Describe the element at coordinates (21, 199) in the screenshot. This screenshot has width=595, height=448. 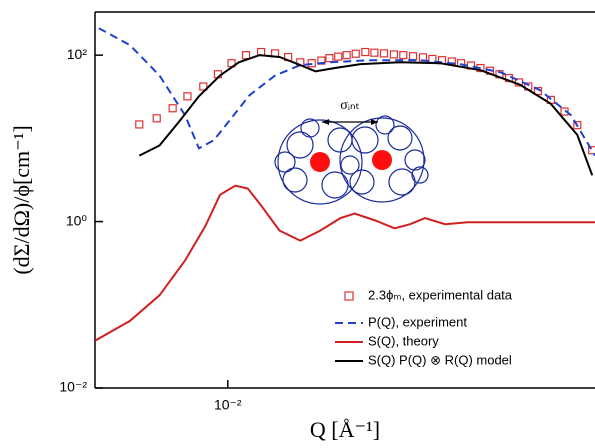
I see `y-axis-label: (dΣ/dΩ)/ϕ[cm⁻¹]` at that location.